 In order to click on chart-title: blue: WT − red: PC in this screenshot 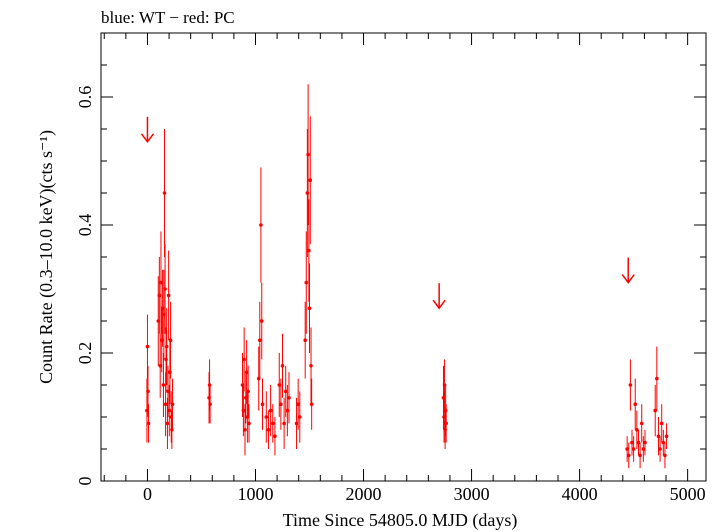, I will do `click(168, 17)`.